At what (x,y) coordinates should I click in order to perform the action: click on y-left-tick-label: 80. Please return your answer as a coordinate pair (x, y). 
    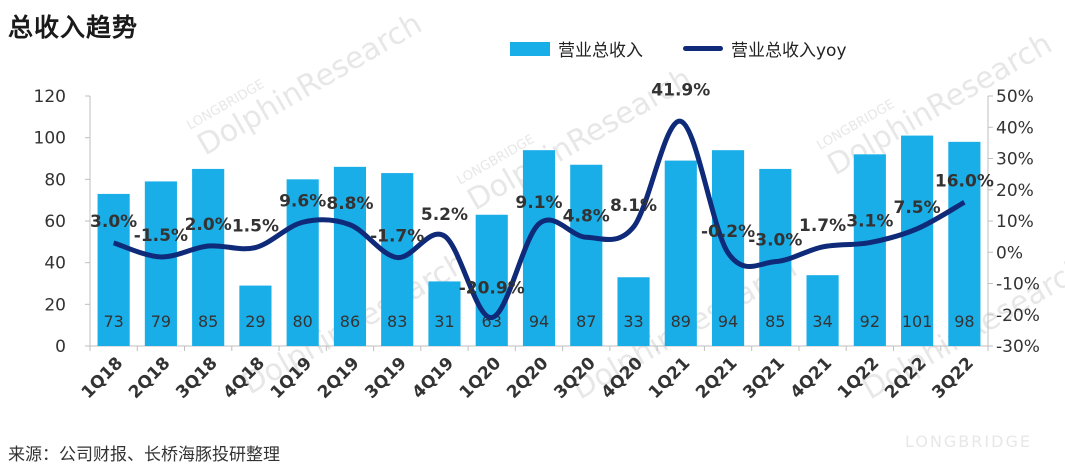
    Looking at the image, I should click on (55, 180).